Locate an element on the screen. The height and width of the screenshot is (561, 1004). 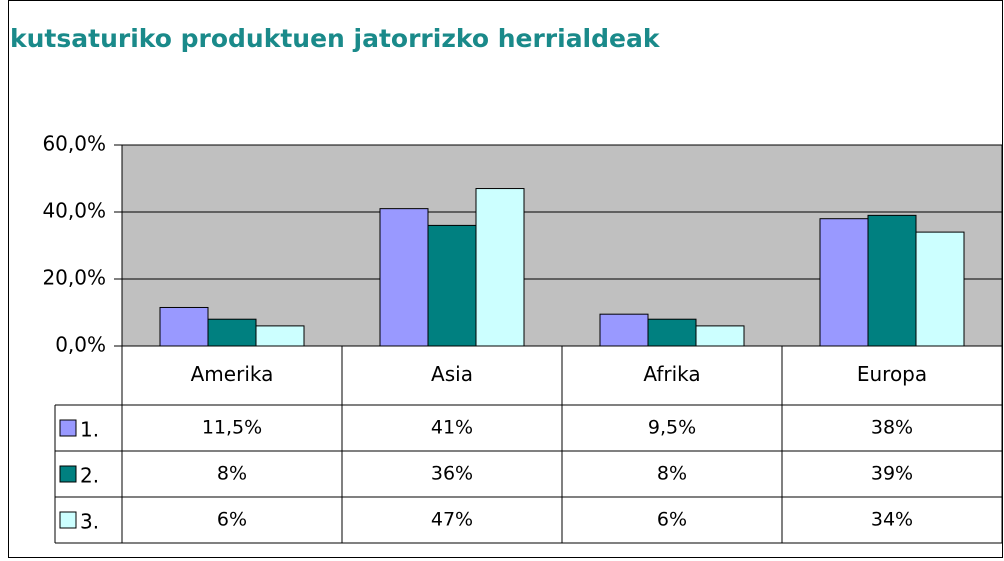
table-value: 11,5% is located at coordinates (232, 428).